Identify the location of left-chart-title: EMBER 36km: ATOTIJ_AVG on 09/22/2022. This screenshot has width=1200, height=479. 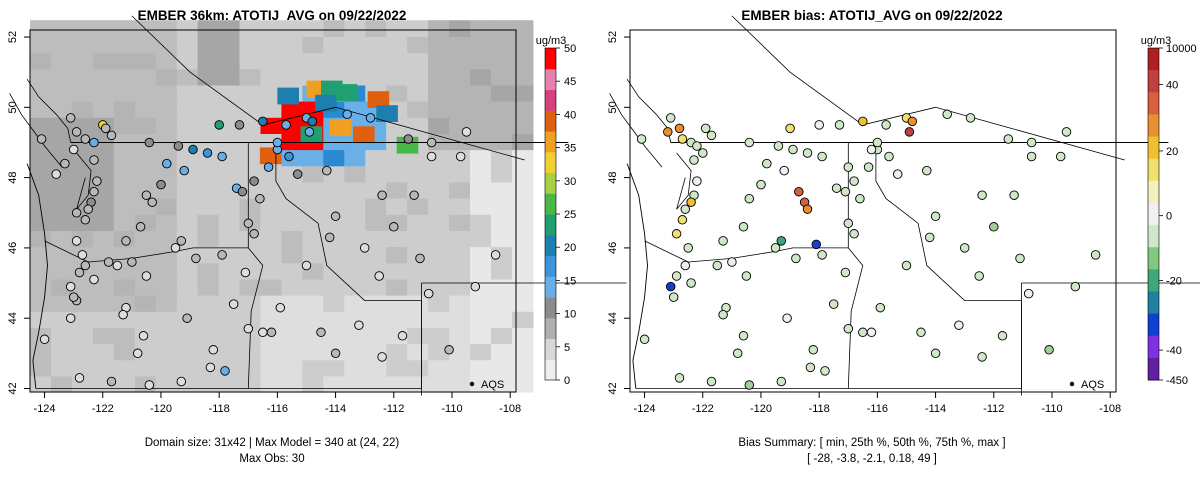
(272, 15).